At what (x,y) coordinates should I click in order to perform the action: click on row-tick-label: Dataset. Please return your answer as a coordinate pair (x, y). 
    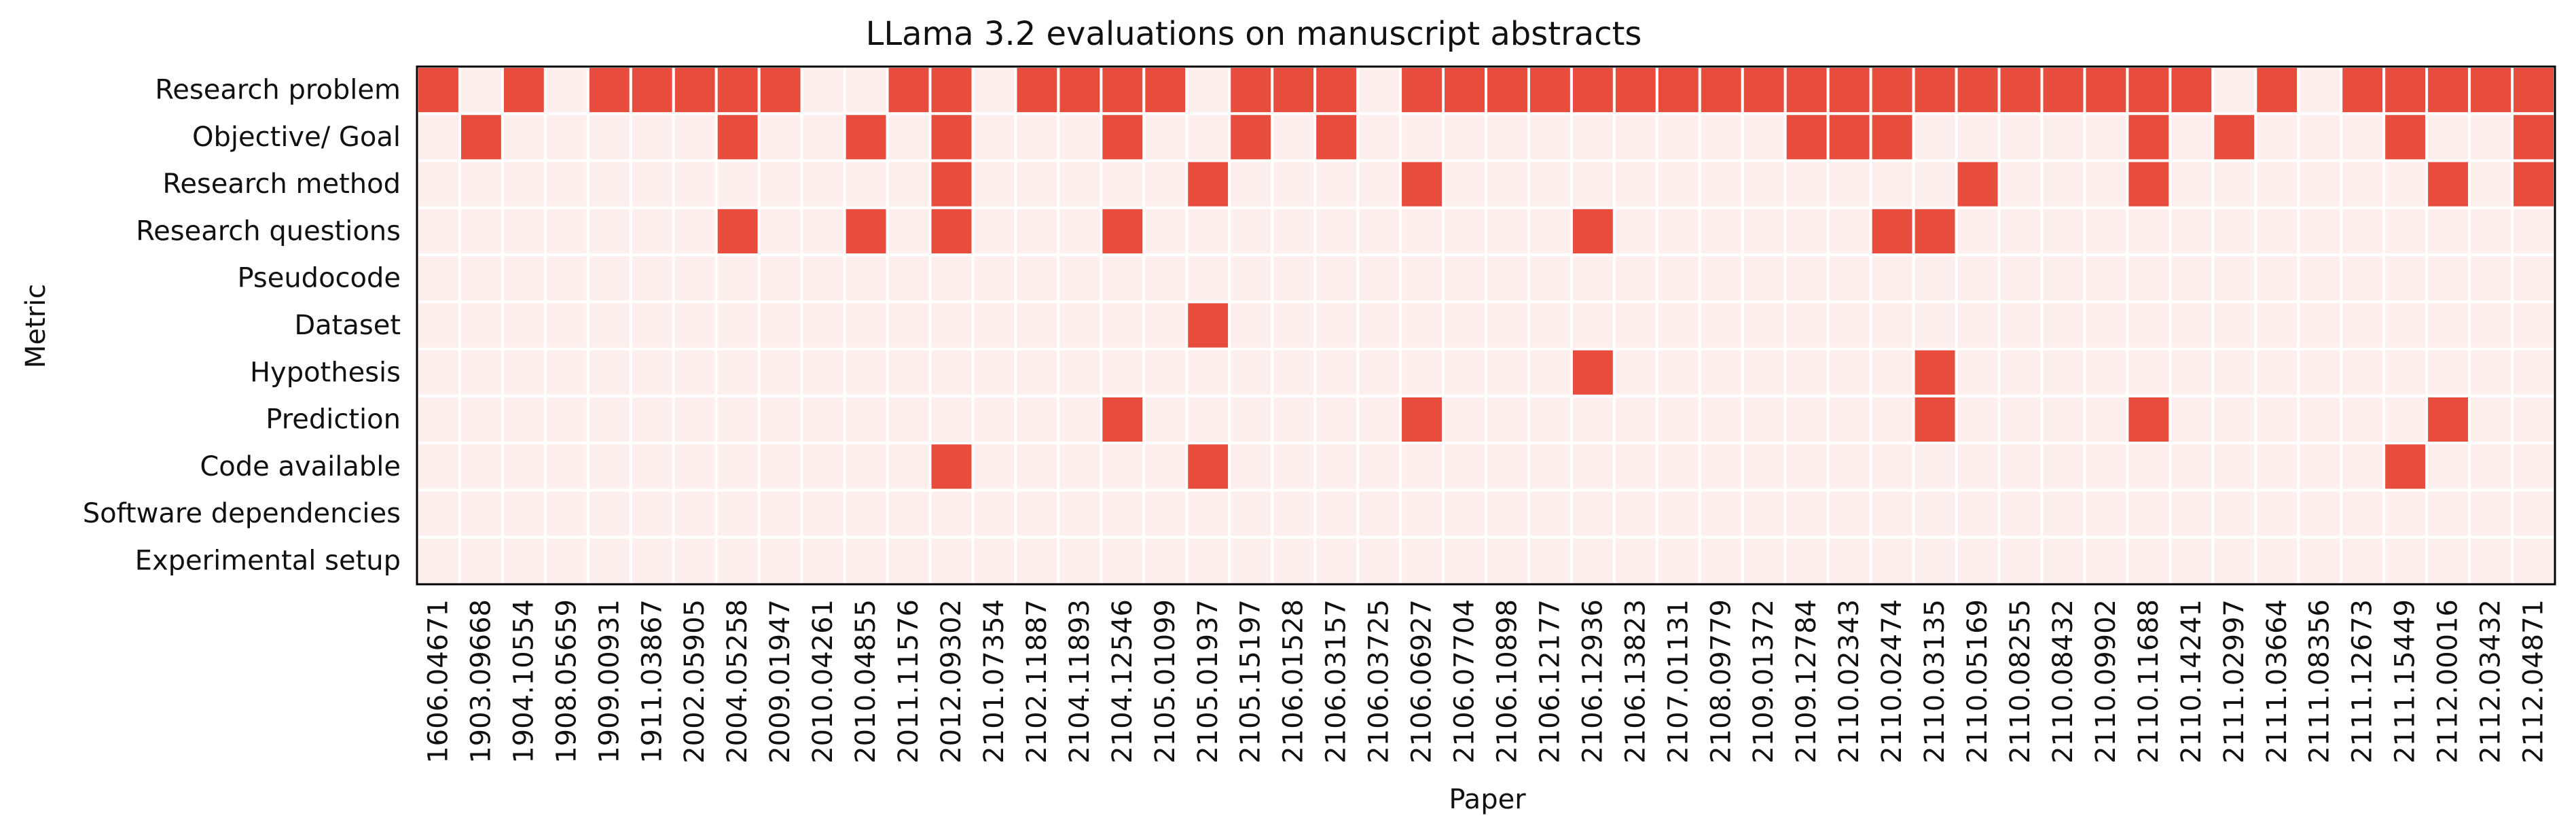
    Looking at the image, I should click on (347, 325).